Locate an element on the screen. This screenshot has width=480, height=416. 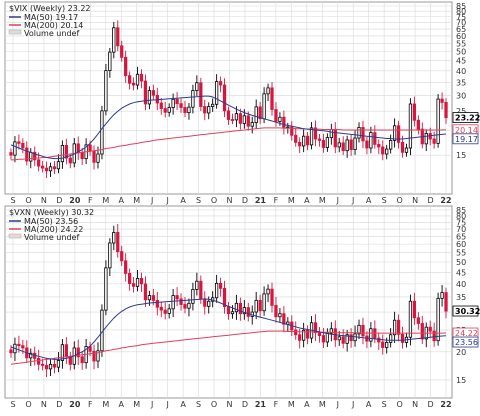
vxn-y-tick-label: 40 is located at coordinates (461, 284).